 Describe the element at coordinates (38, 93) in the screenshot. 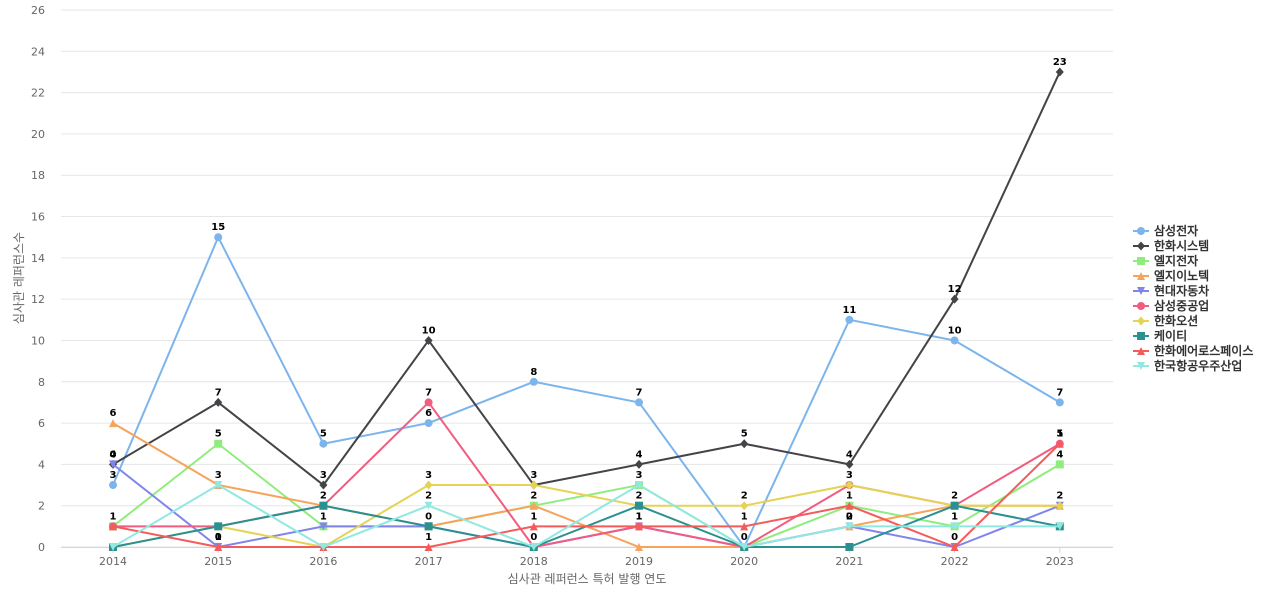

I see `y-tick-label: 22` at that location.